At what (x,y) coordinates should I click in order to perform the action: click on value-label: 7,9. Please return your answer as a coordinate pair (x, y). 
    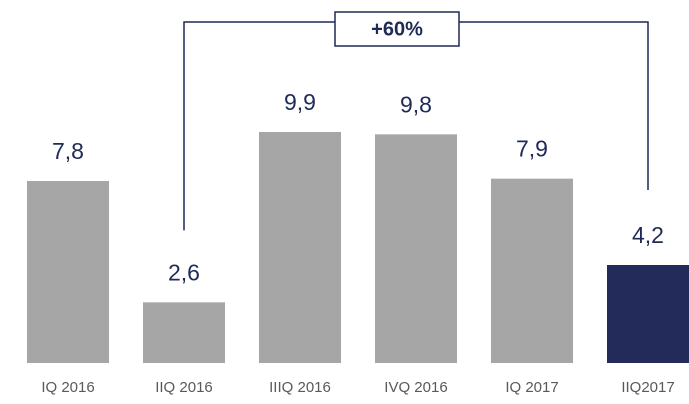
    Looking at the image, I should click on (532, 149).